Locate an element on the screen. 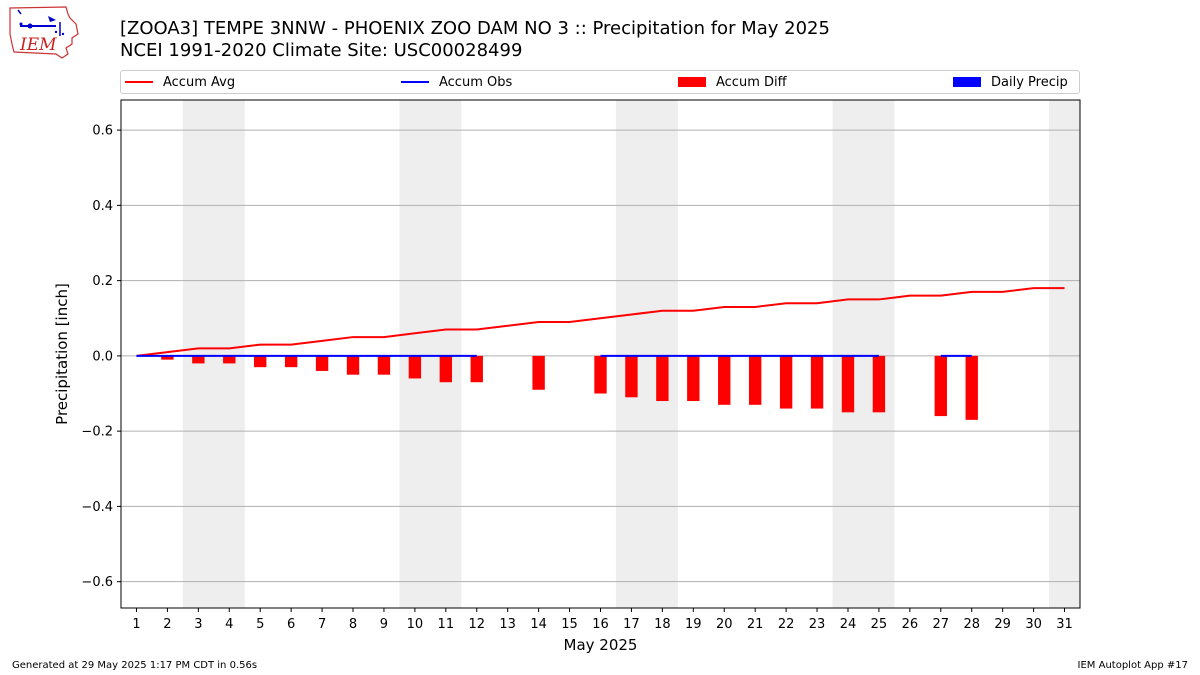  x-tick-label-3: 4 is located at coordinates (229, 624).